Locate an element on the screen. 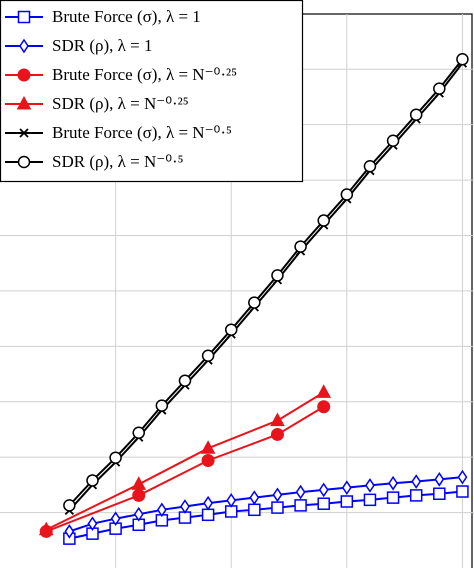  legend-label: SDR (ρ), λ = N⁻⁰·²⁵ is located at coordinates (120, 103).